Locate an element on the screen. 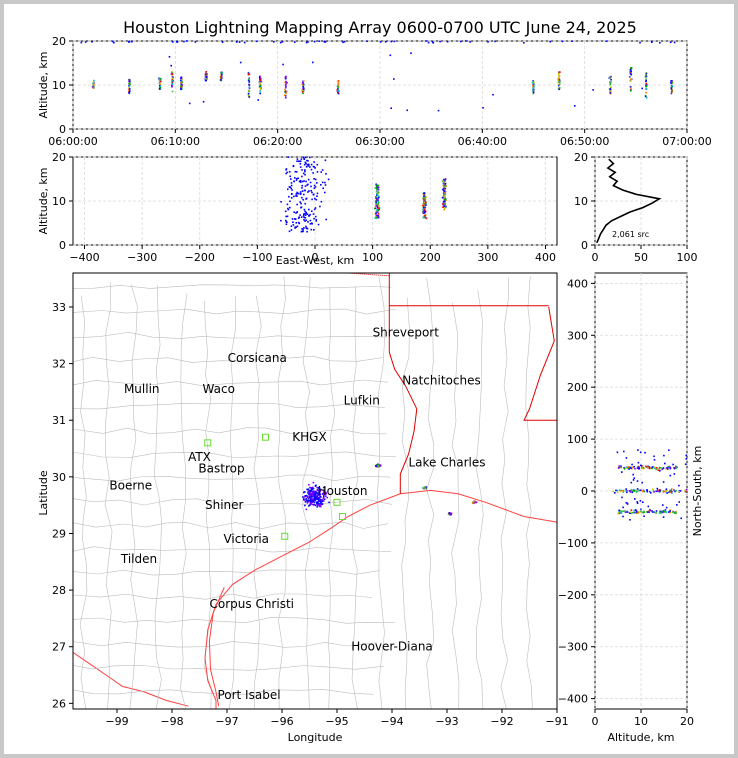 The height and width of the screenshot is (758, 738). east-west-tick-label: 400 is located at coordinates (545, 257).